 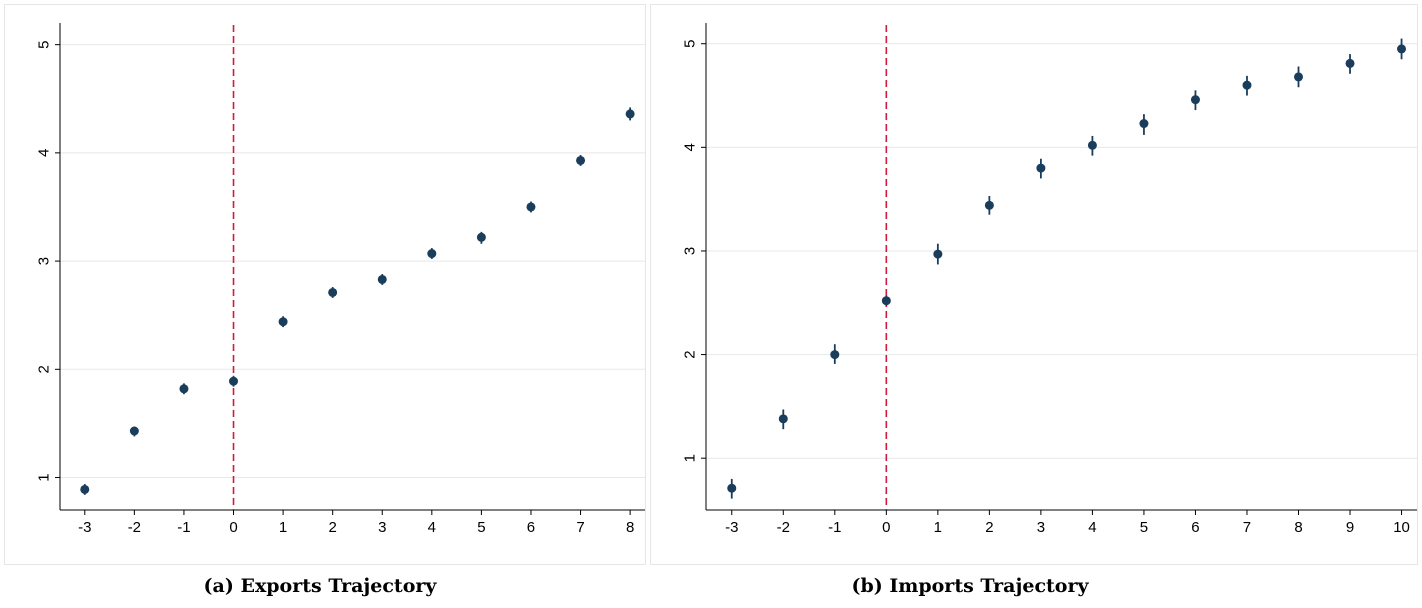 I want to click on exports-x-tick-label: 1, so click(x=283, y=527).